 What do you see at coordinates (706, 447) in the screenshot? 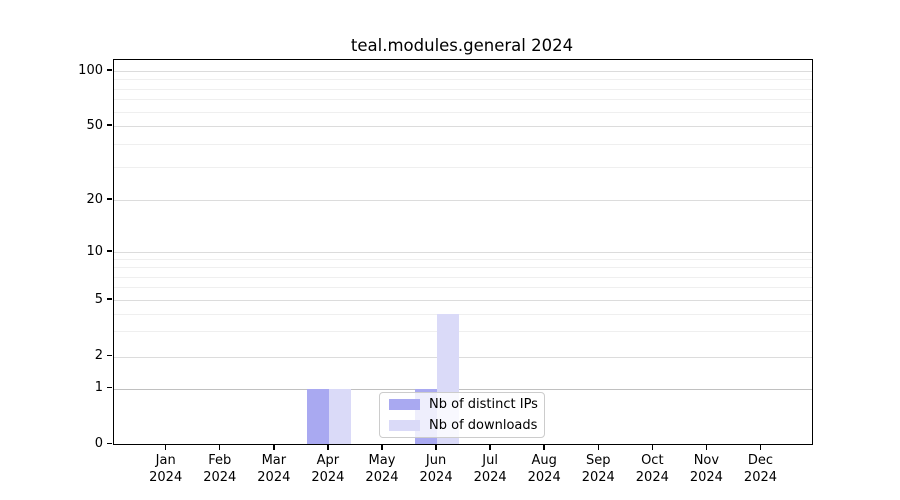
I see `x-tick-mark-nov` at bounding box center [706, 447].